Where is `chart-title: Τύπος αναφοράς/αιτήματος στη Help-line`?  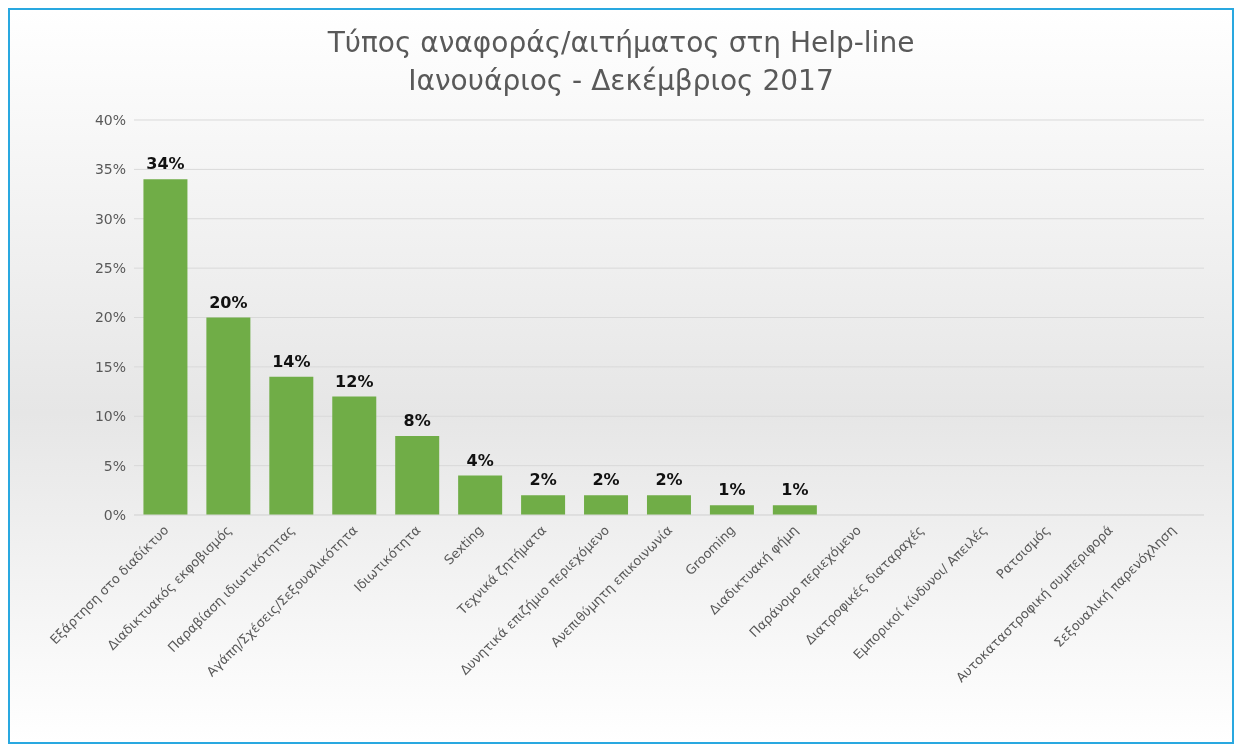
chart-title: Τύπος αναφοράς/αιτήματος στη Help-line is located at coordinates (621, 43).